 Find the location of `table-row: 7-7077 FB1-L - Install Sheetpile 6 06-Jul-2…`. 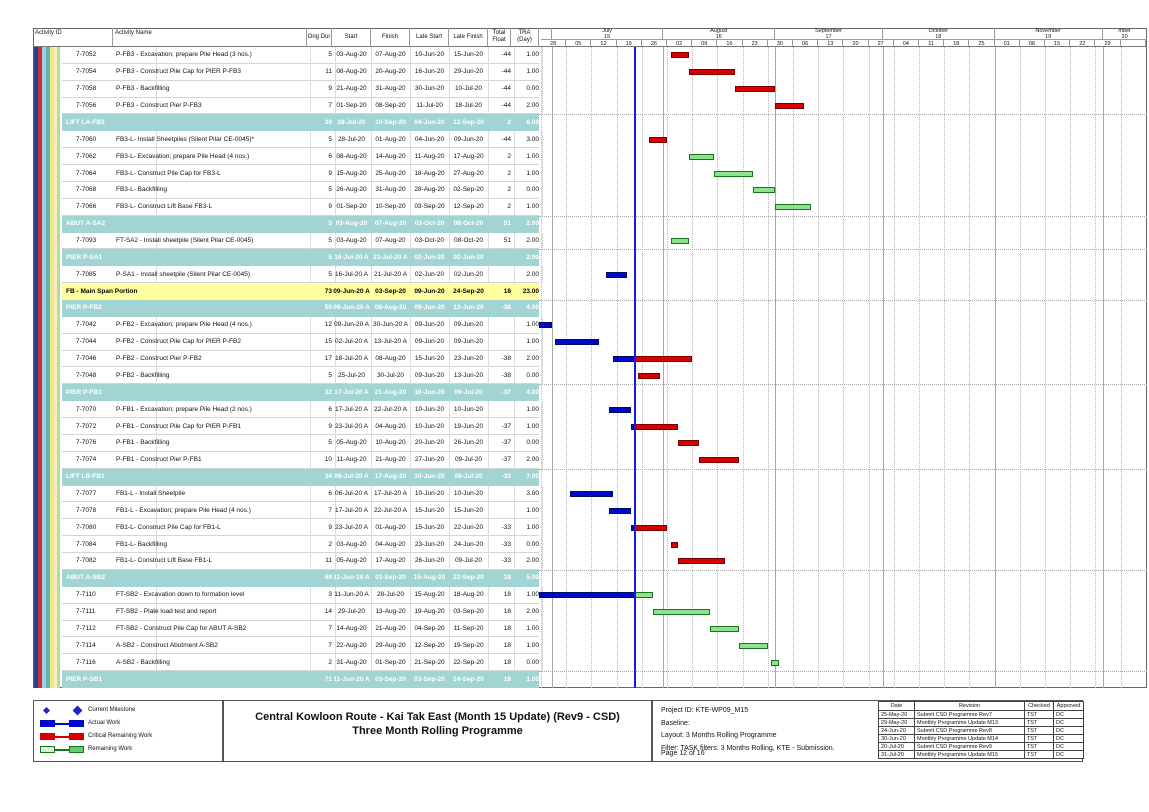

table-row: 7-7077 FB1-L - Install Sheetpile 6 06-Jul-2… is located at coordinates (288, 494).